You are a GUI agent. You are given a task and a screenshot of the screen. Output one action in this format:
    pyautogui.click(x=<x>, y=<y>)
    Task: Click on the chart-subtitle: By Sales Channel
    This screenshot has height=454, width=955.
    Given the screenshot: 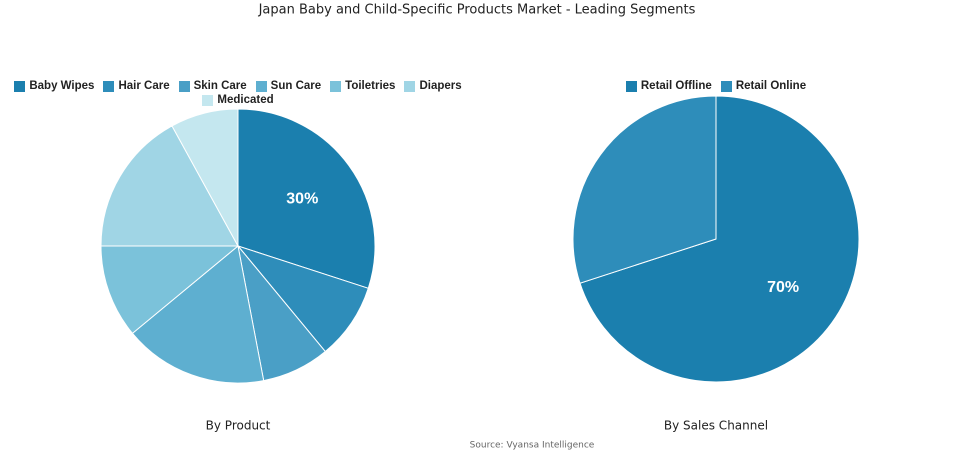 What is the action you would take?
    pyautogui.click(x=716, y=426)
    